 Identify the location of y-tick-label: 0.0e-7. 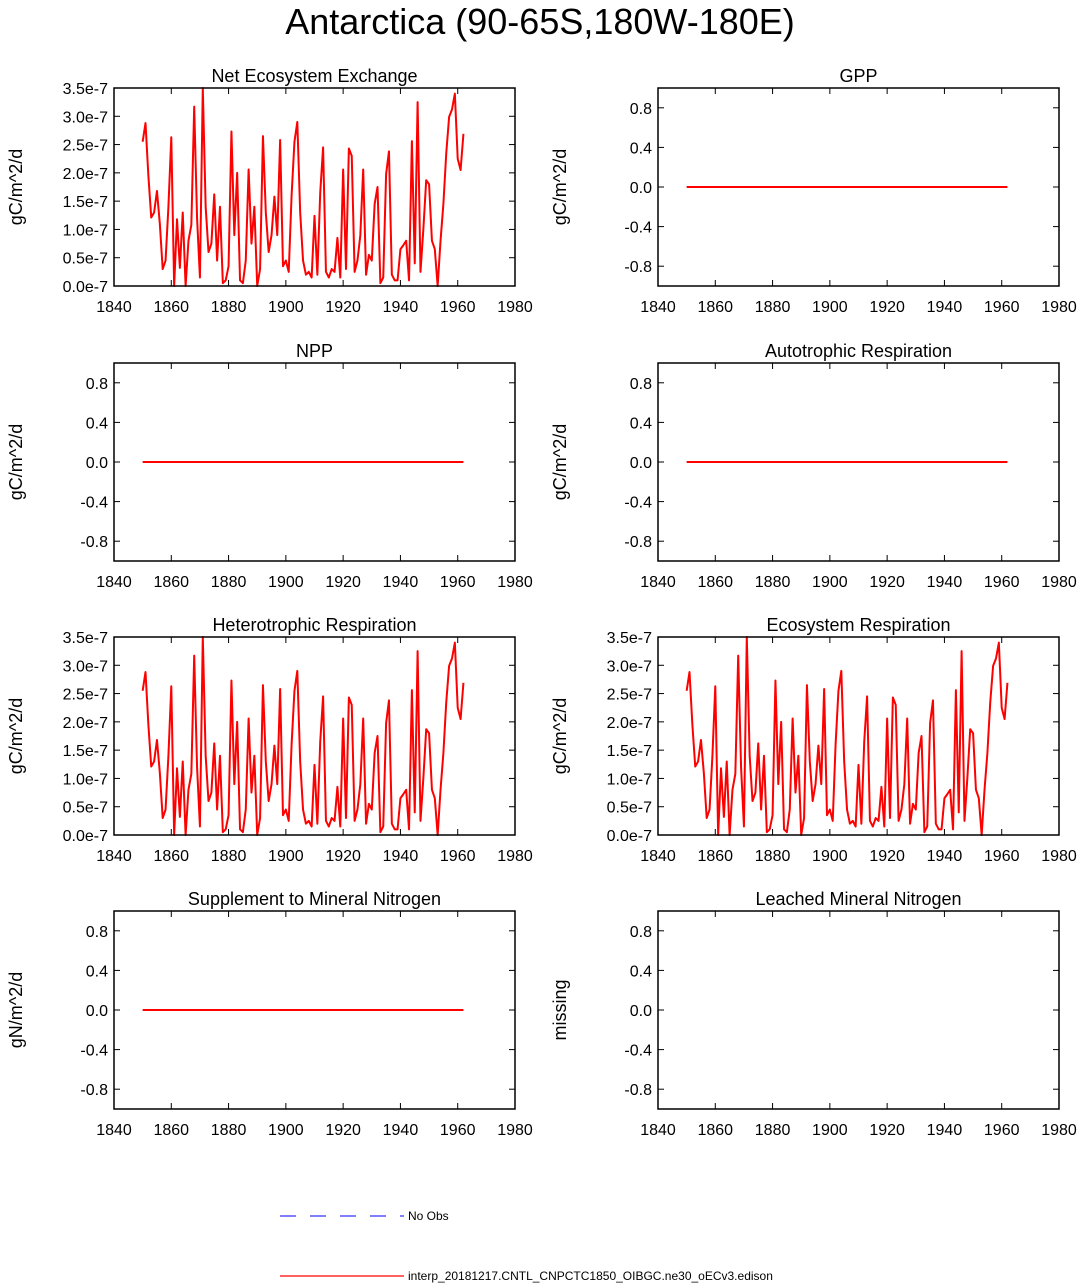
(629, 836).